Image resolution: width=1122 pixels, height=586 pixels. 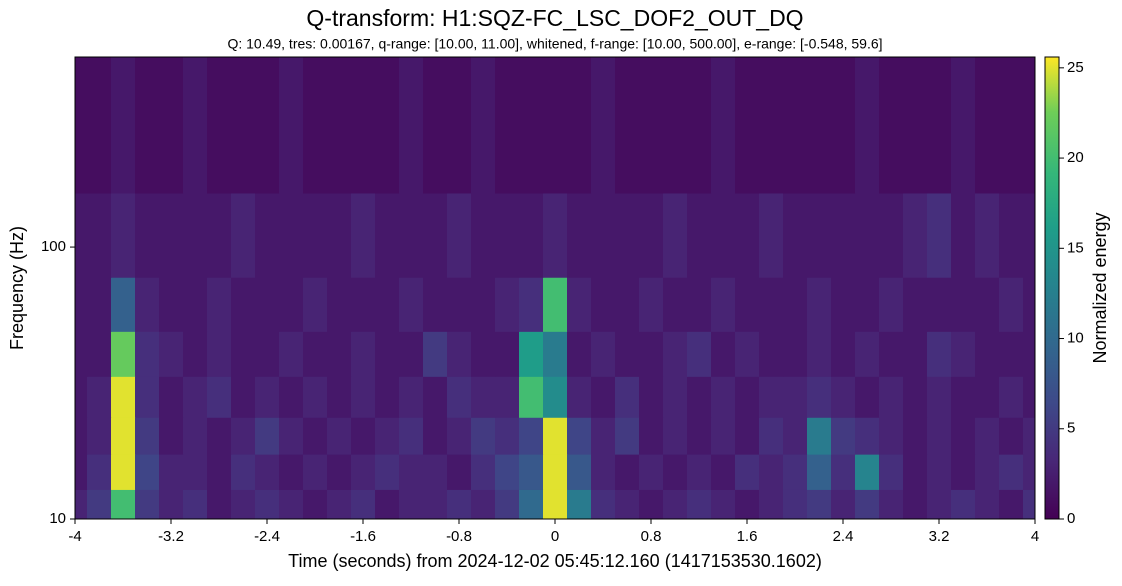 What do you see at coordinates (171, 536) in the screenshot?
I see `x-tick-label: -3.2` at bounding box center [171, 536].